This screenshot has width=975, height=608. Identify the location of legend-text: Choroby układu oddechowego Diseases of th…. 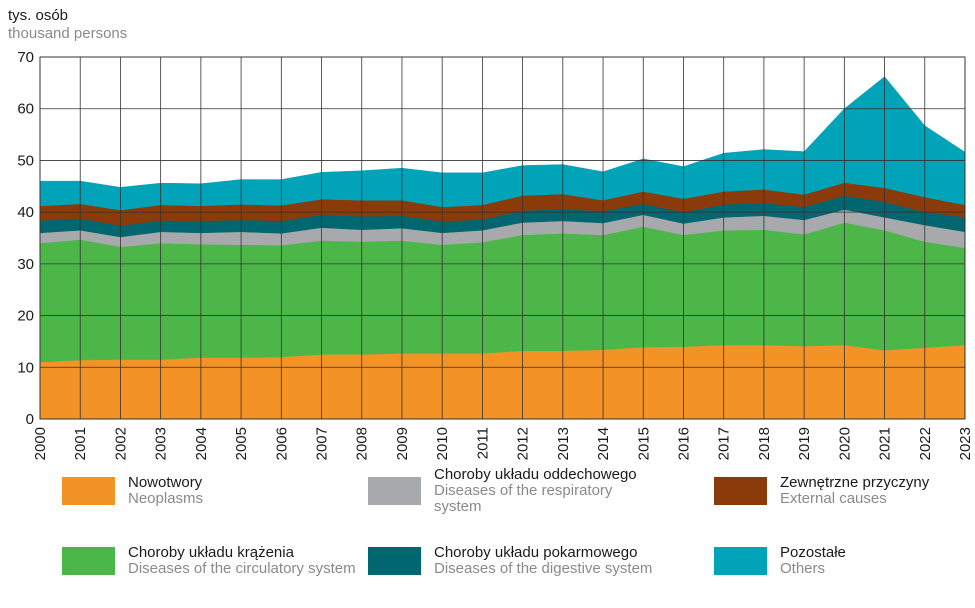
(549, 491).